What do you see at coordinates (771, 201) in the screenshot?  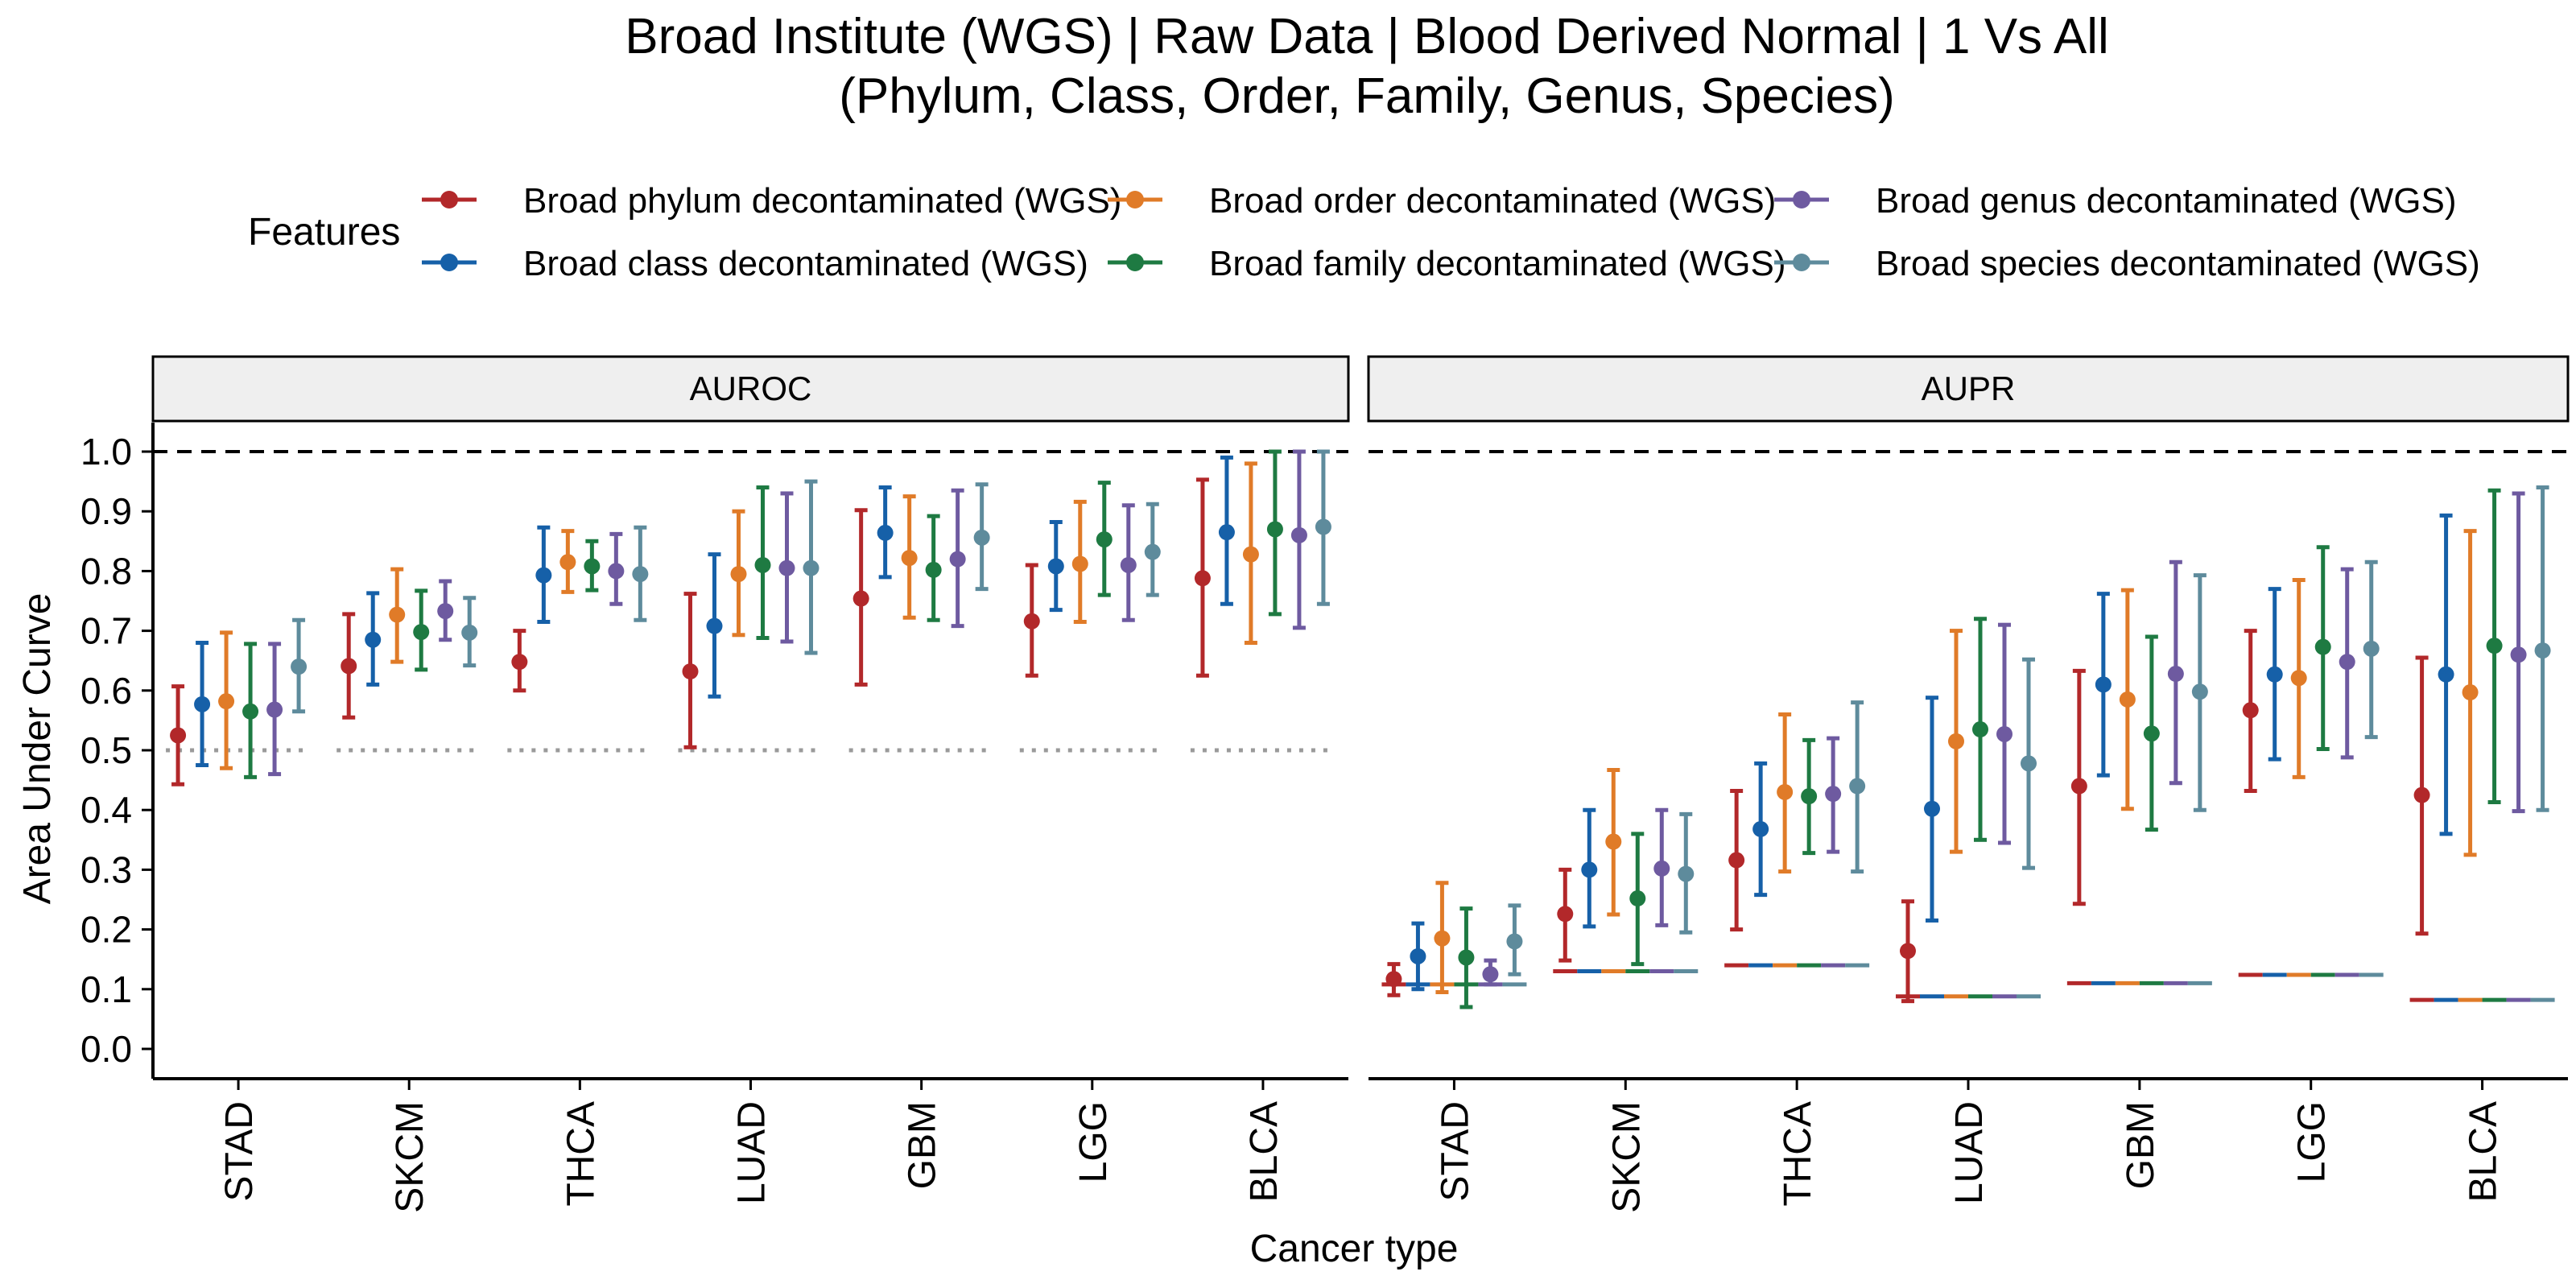 I see `legend-item-broad-phylum-decontaminated-wgs: Broad phylum decontaminated (WGS)` at bounding box center [771, 201].